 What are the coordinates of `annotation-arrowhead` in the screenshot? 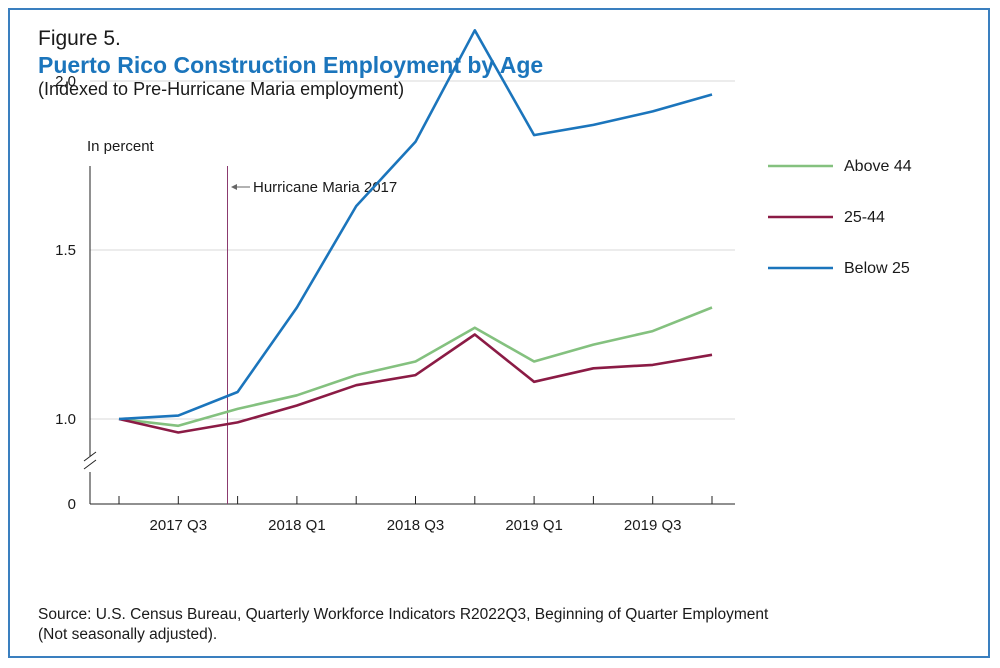 It's located at (234, 187).